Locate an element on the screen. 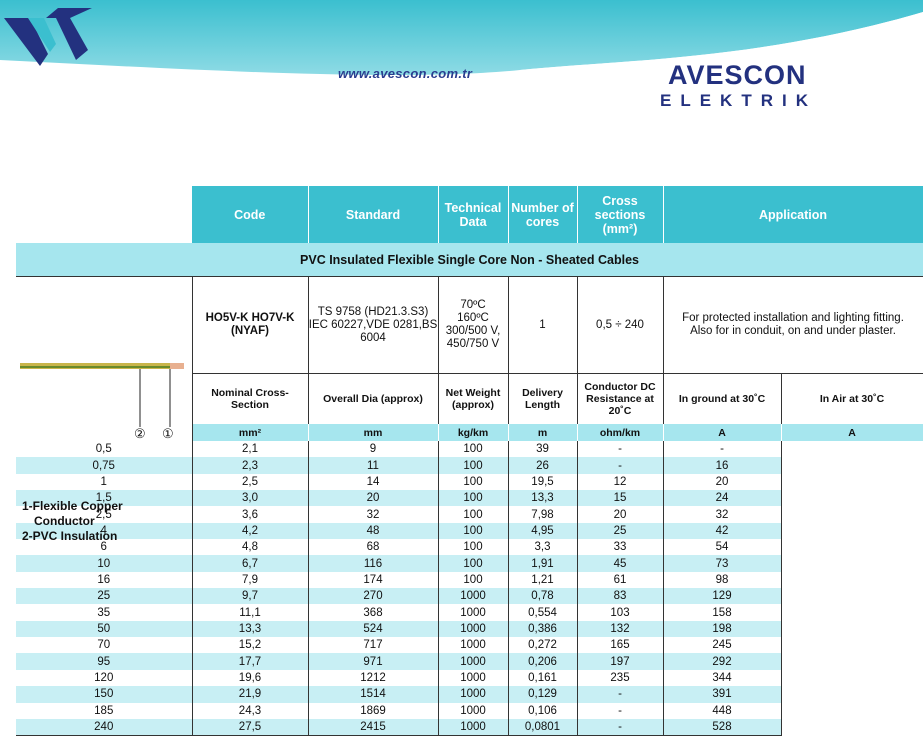 The width and height of the screenshot is (923, 737). cell-dia: 3,6 is located at coordinates (250, 514).